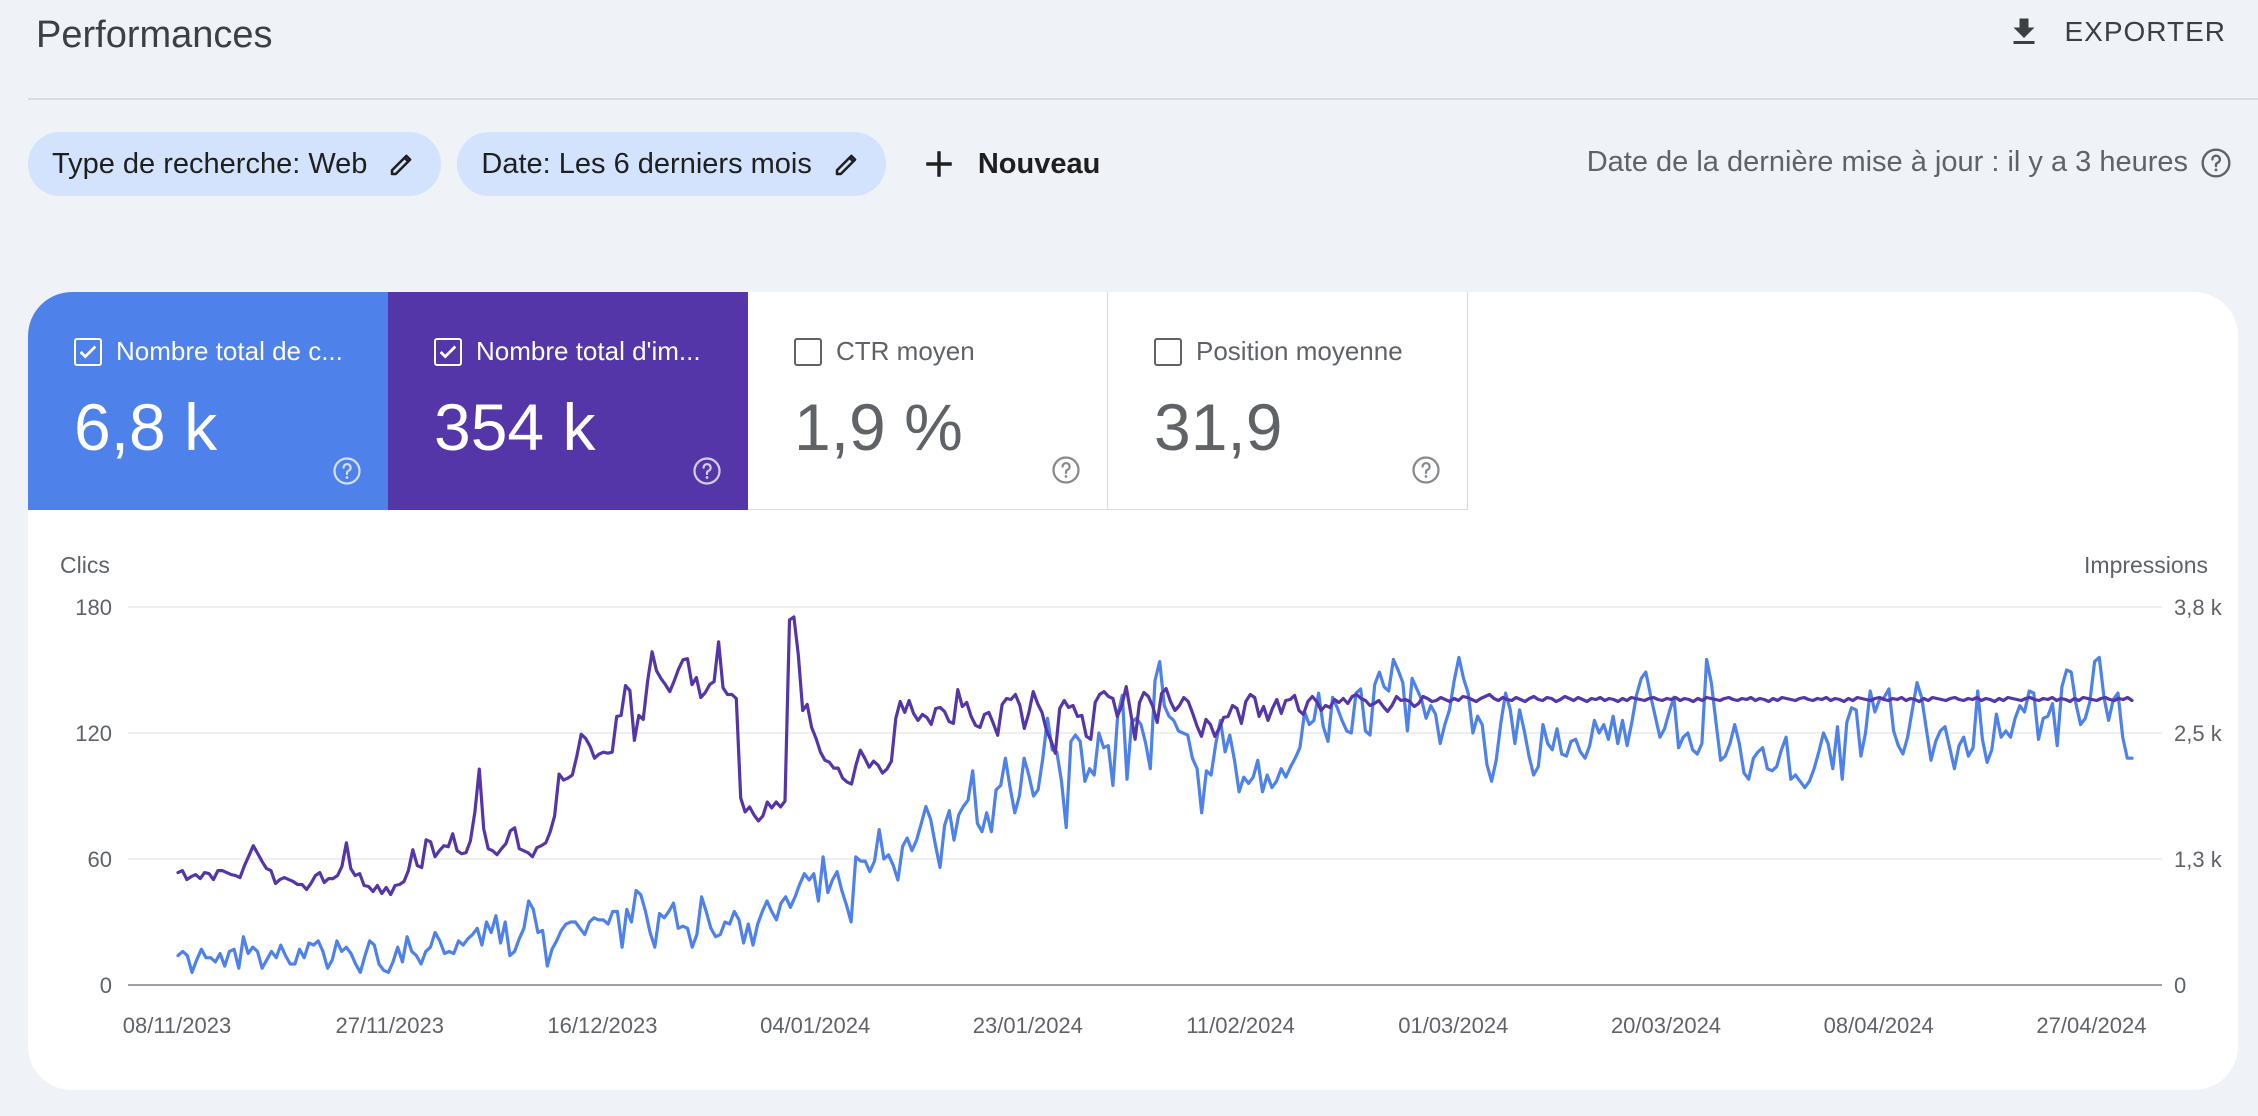 This screenshot has width=2258, height=1116. I want to click on metric-label: Position moyenne, so click(1299, 351).